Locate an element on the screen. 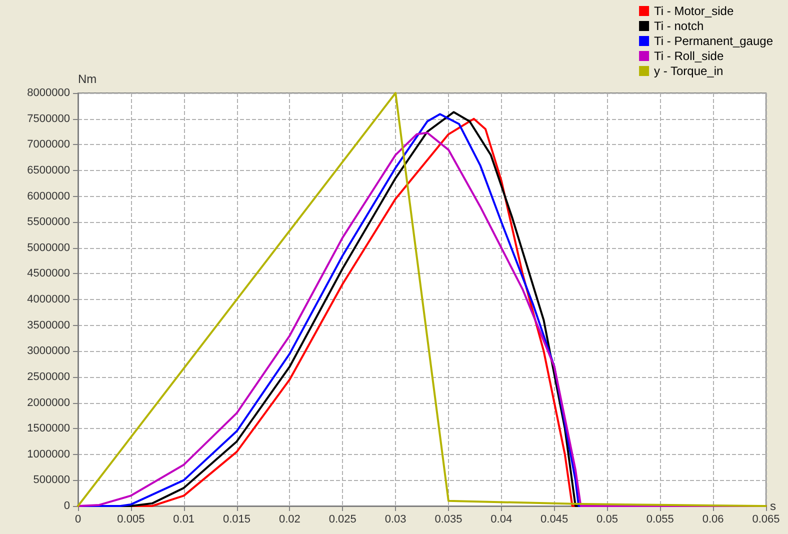 This screenshot has height=534, width=788. y-tick-label: 3500000 is located at coordinates (48, 325).